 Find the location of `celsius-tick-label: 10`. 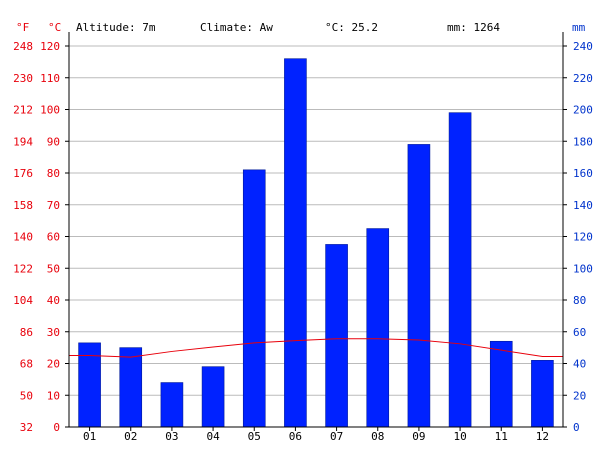

celsius-tick-label: 10 is located at coordinates (53, 395).